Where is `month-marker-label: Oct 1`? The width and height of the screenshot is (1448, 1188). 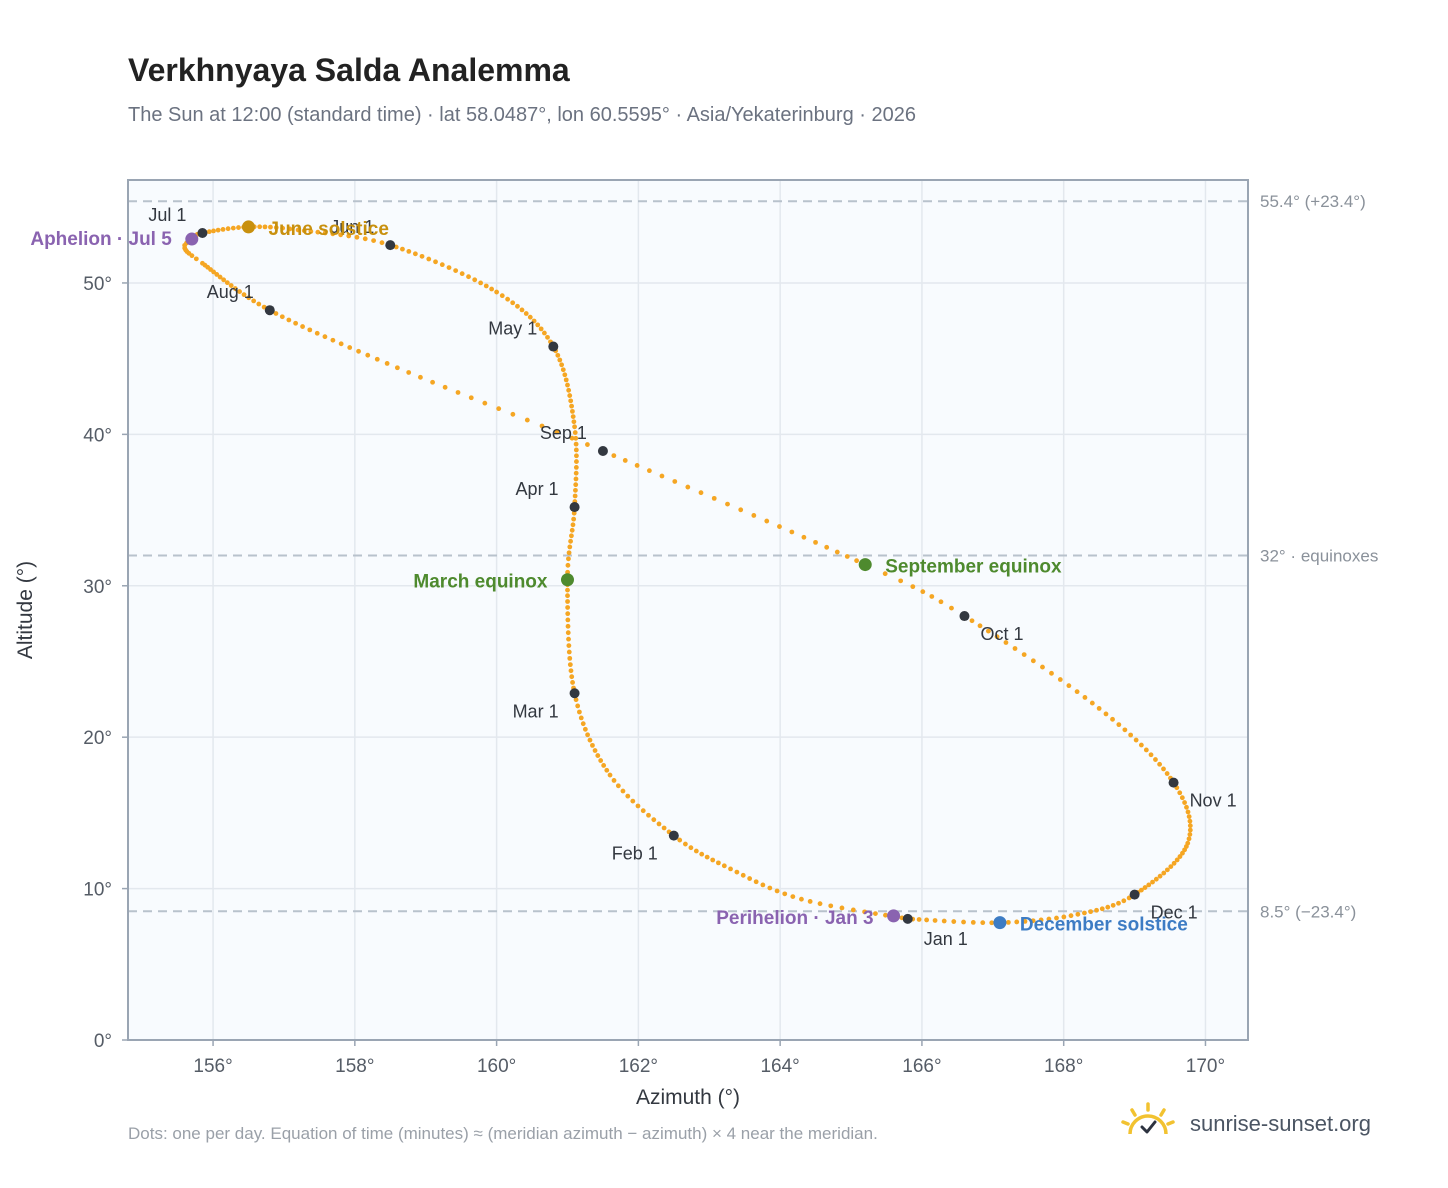 month-marker-label: Oct 1 is located at coordinates (1001, 634).